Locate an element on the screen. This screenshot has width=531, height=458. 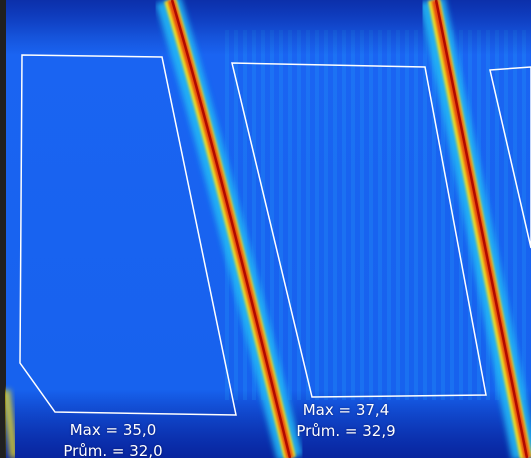
region-2-avg: Prům. = 32,9 is located at coordinates (346, 431).